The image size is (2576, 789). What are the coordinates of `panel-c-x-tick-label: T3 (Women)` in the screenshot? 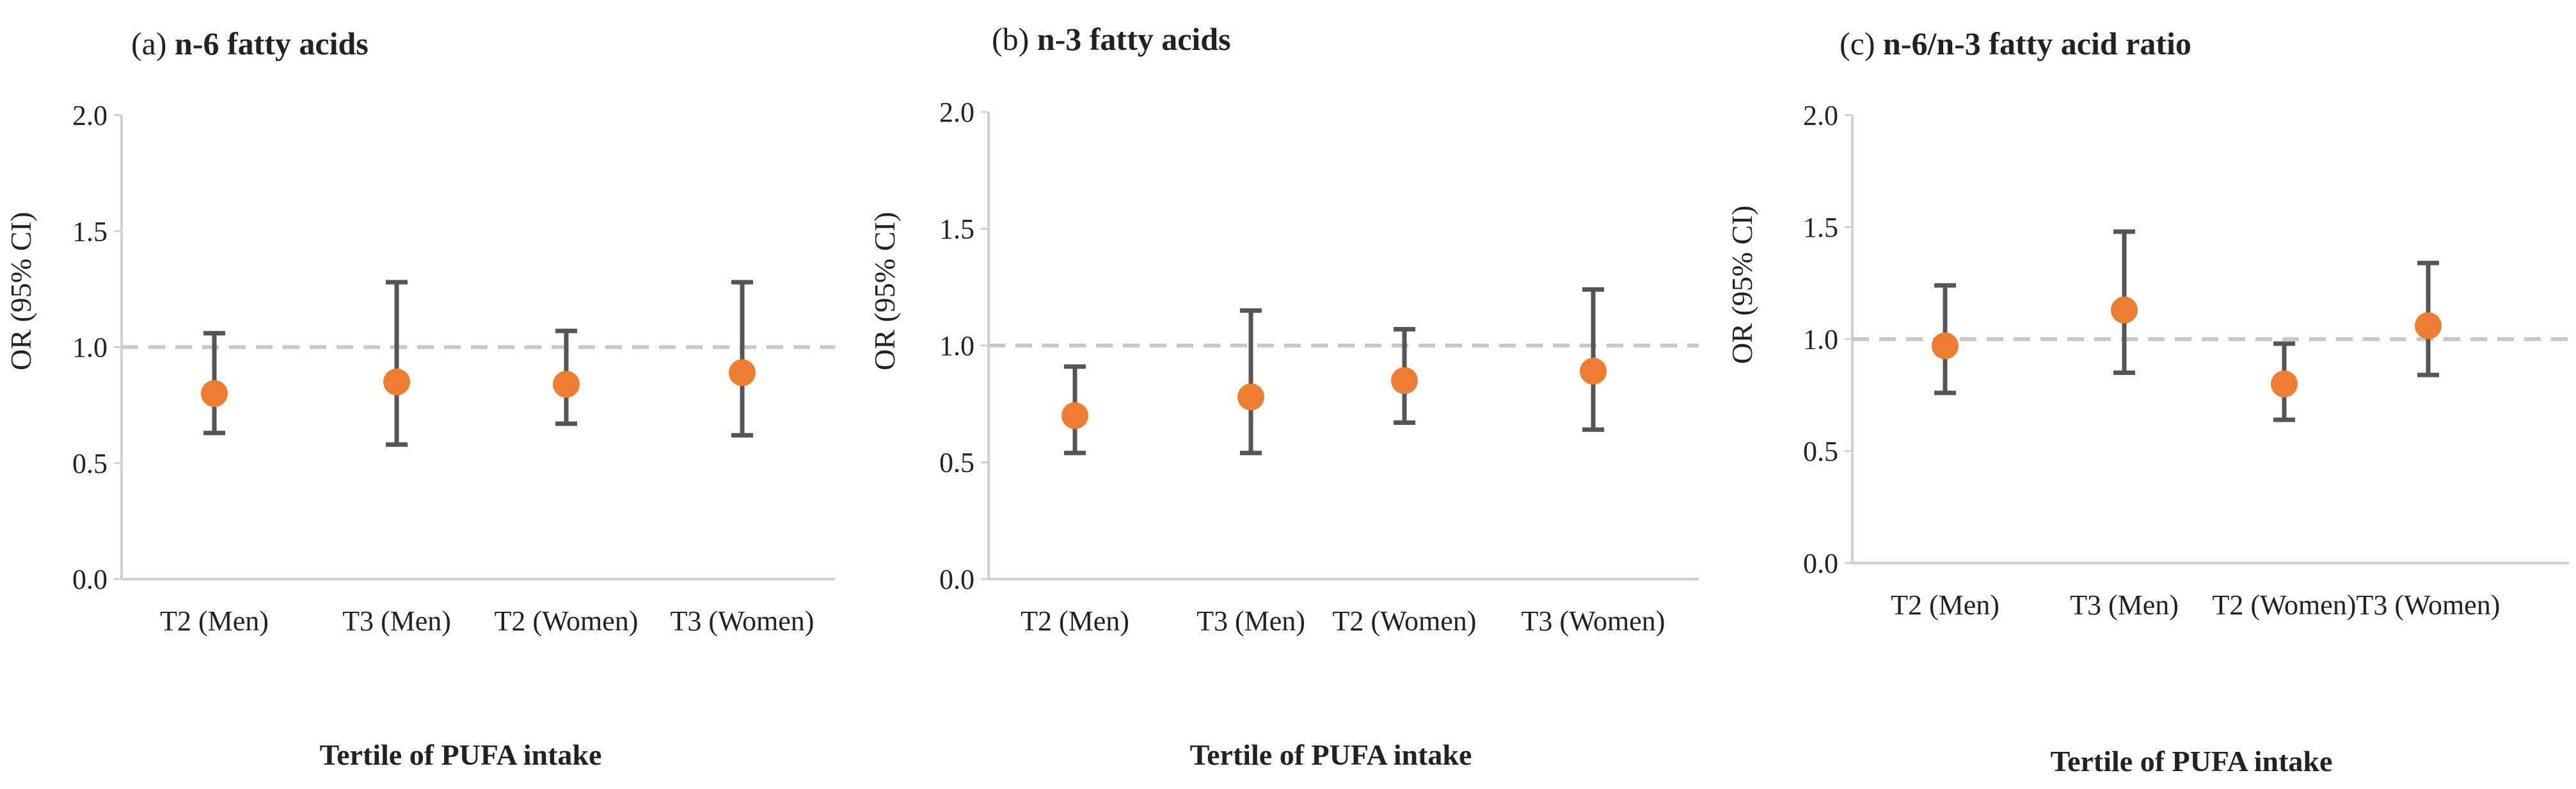 It's located at (2429, 605).